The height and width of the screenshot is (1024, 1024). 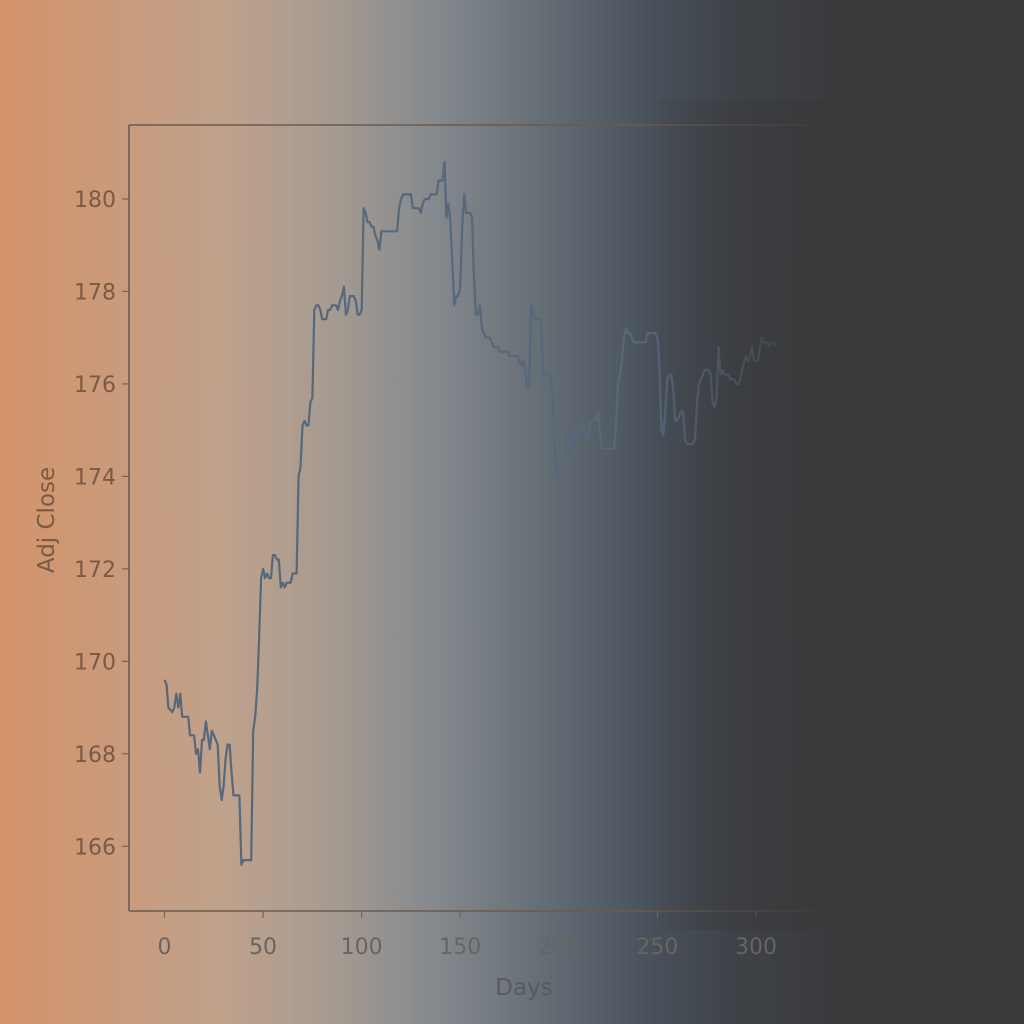 What do you see at coordinates (95, 292) in the screenshot?
I see `y-tick-label: 178` at bounding box center [95, 292].